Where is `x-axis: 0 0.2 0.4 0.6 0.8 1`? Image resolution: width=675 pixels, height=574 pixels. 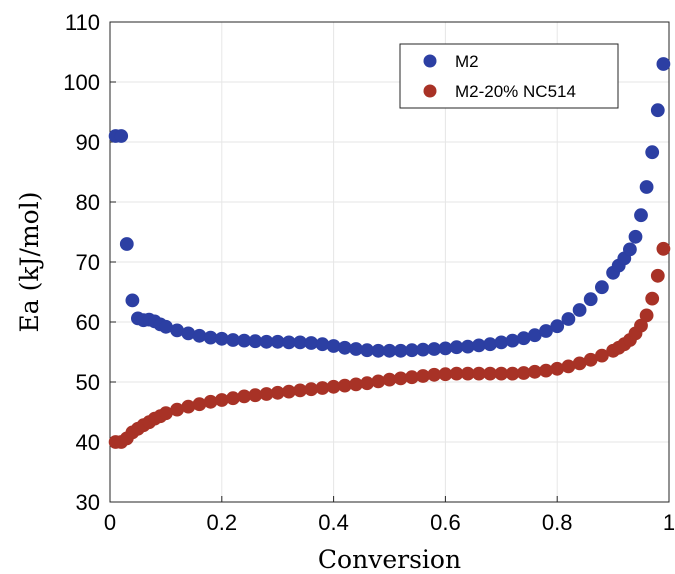
x-axis: 0 0.2 0.4 0.6 0.8 1 is located at coordinates (389, 515).